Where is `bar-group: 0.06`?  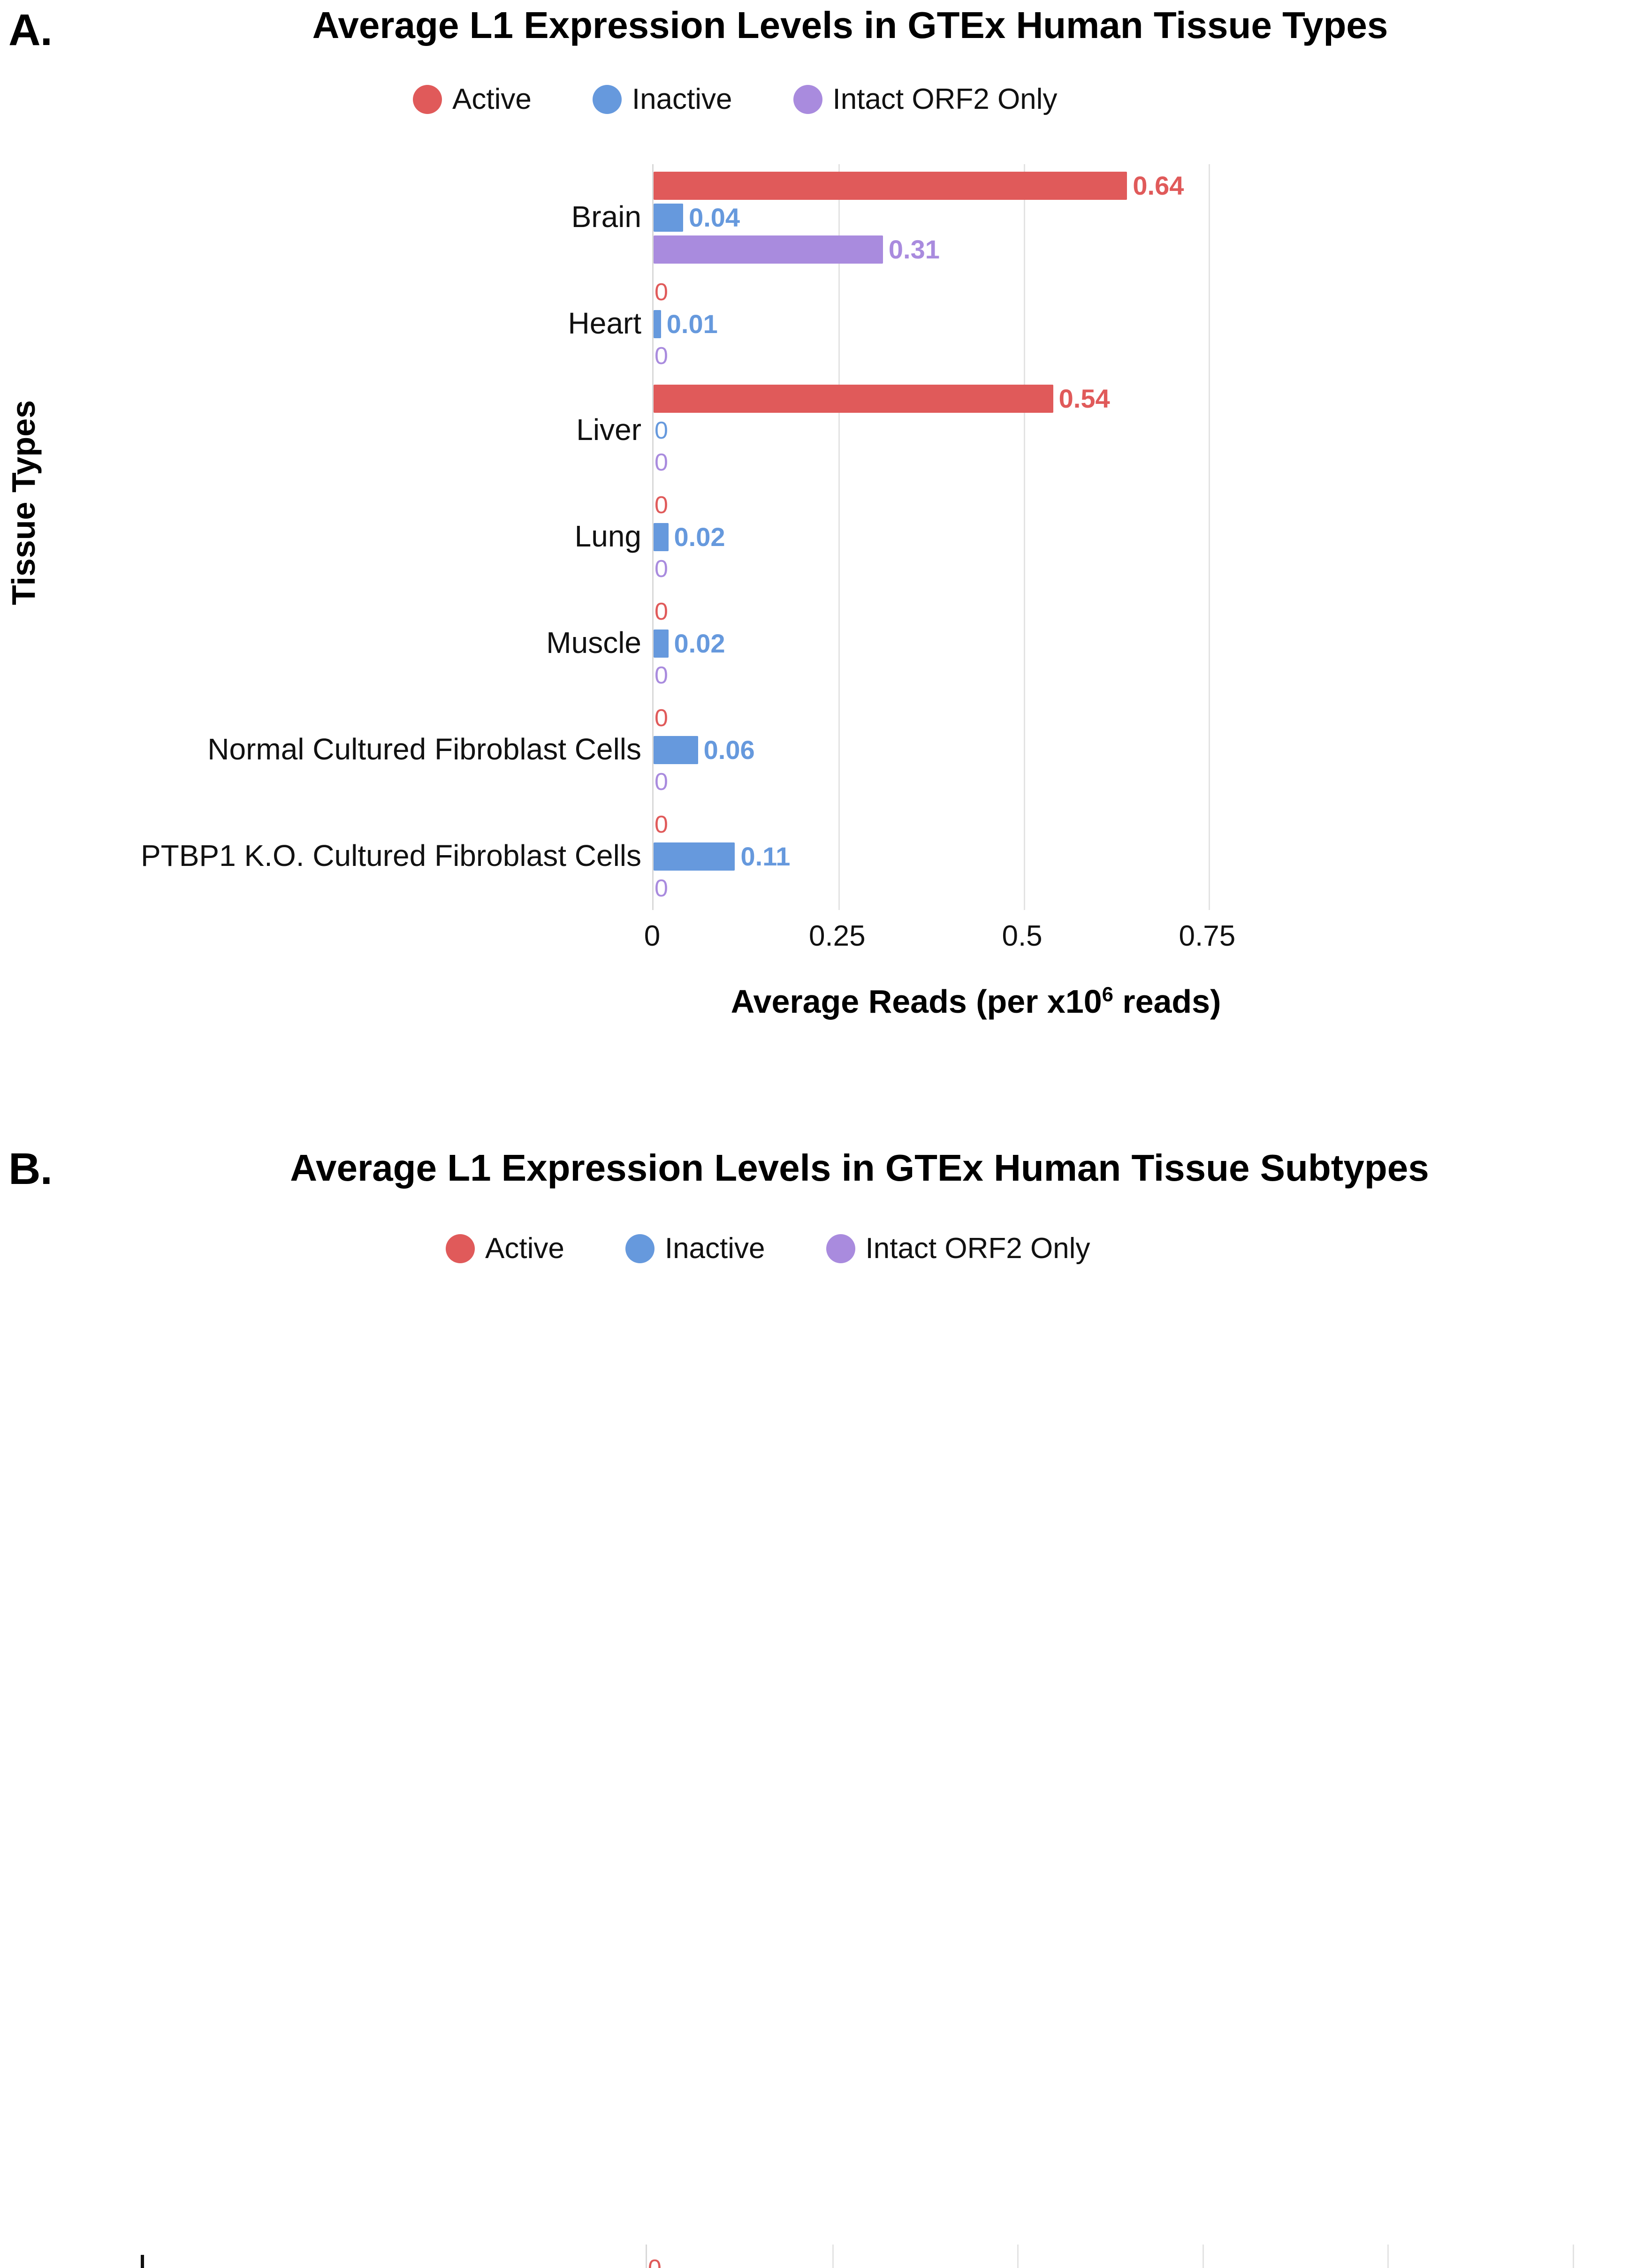 bar-group: 0.06 is located at coordinates (704, 750).